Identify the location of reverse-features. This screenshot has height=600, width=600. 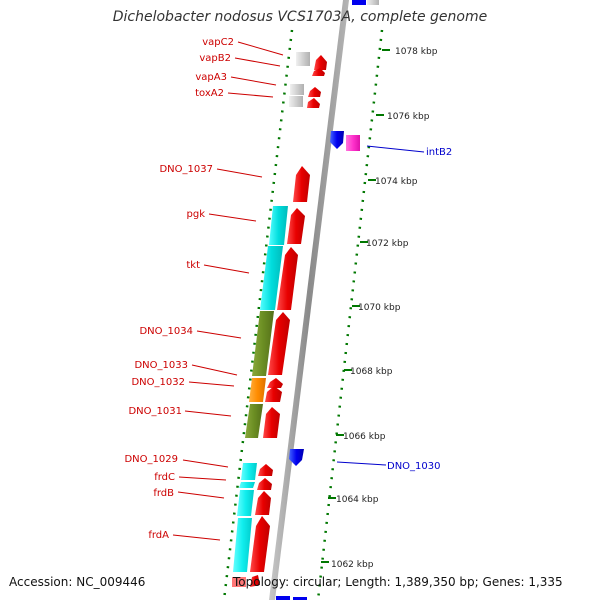
(324, 298).